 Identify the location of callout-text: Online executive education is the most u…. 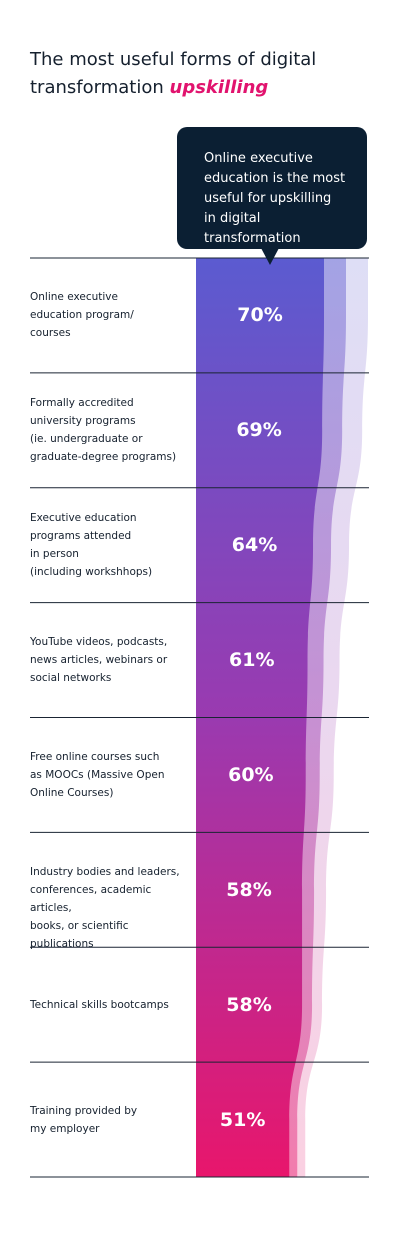
(275, 198).